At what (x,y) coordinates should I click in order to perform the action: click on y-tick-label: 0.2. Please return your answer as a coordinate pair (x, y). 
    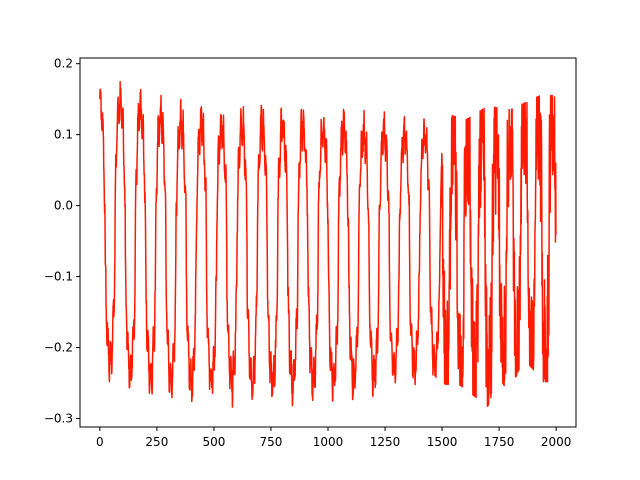
    Looking at the image, I should click on (63, 64).